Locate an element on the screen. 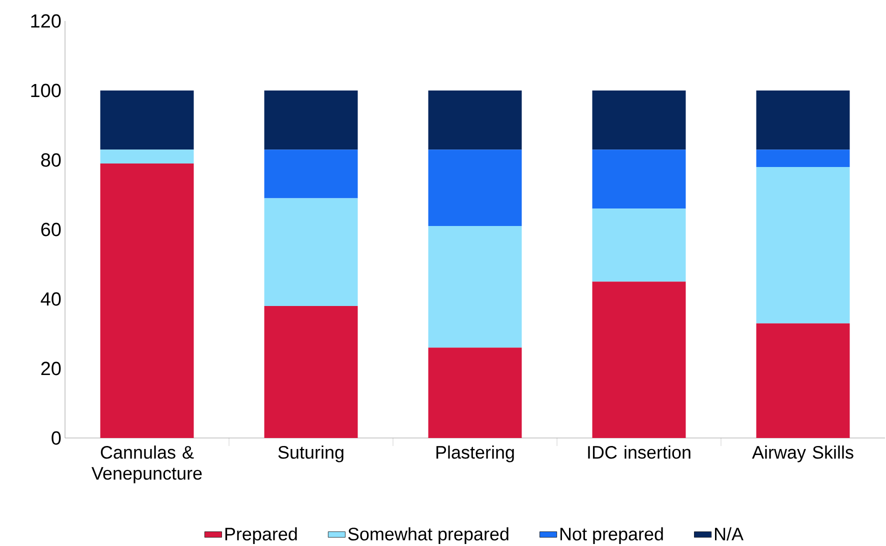  x-tick-label: Plastering is located at coordinates (475, 454).